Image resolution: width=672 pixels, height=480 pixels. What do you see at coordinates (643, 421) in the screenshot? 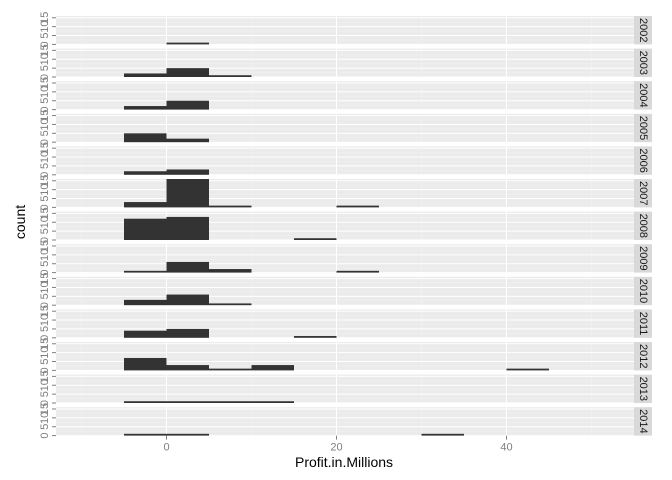
I see `facet-strip-label: 2014` at bounding box center [643, 421].